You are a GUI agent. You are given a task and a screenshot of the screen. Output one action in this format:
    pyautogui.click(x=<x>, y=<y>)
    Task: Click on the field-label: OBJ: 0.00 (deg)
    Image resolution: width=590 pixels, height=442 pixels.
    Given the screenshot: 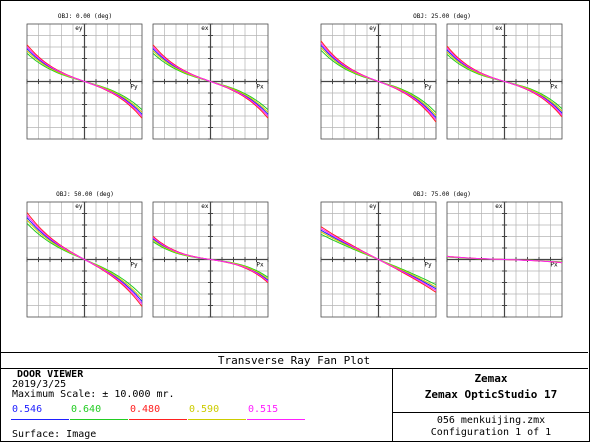 What is the action you would take?
    pyautogui.click(x=85, y=16)
    